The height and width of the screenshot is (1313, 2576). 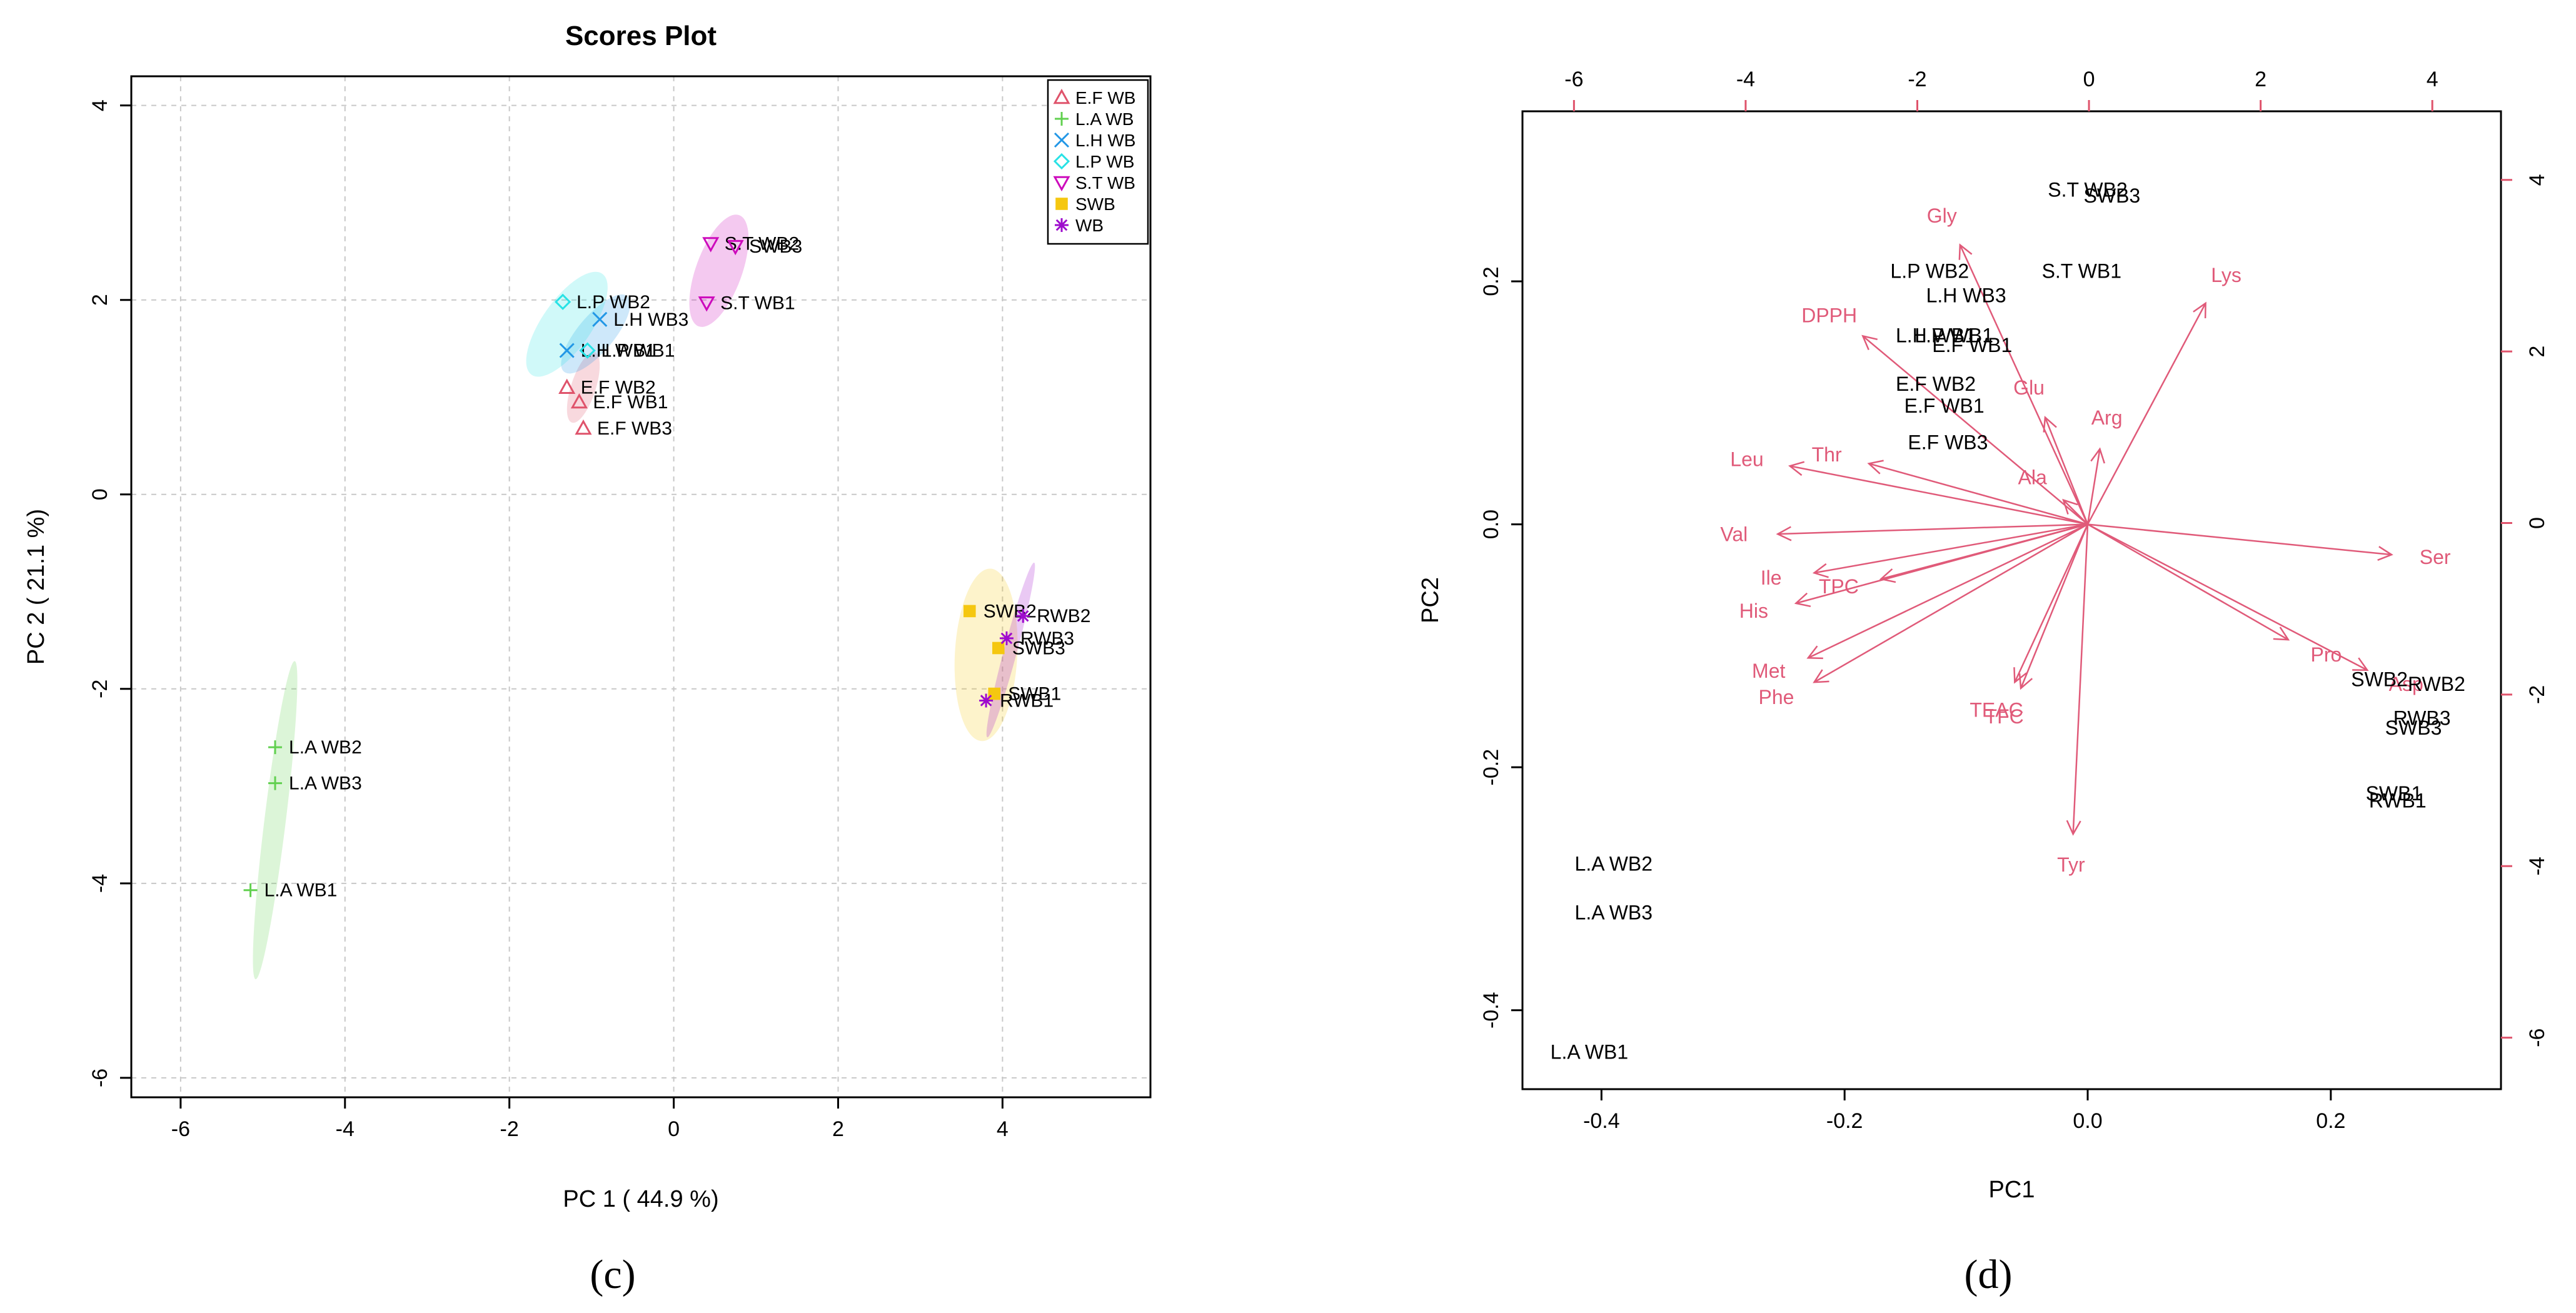 What do you see at coordinates (994, 693) in the screenshot?
I see `point-swb1` at bounding box center [994, 693].